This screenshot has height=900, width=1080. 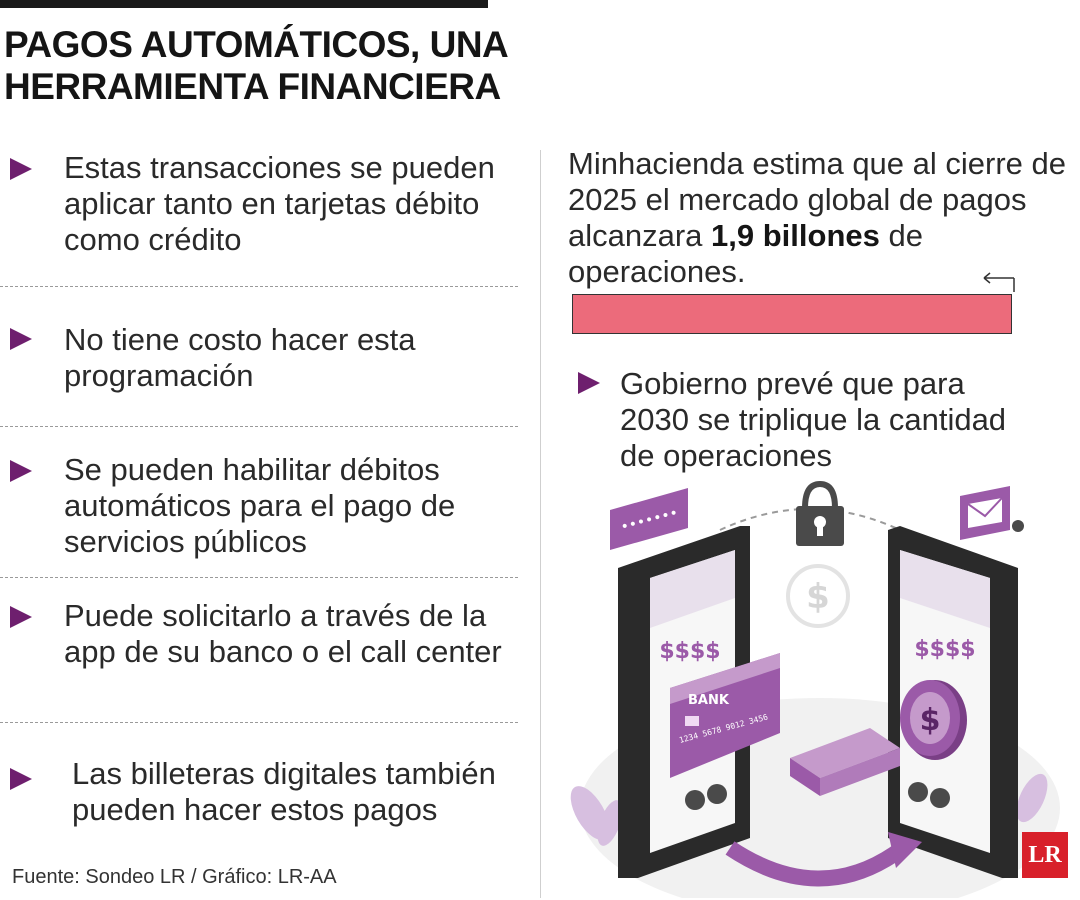 I want to click on coin-symbol: $, so click(x=930, y=720).